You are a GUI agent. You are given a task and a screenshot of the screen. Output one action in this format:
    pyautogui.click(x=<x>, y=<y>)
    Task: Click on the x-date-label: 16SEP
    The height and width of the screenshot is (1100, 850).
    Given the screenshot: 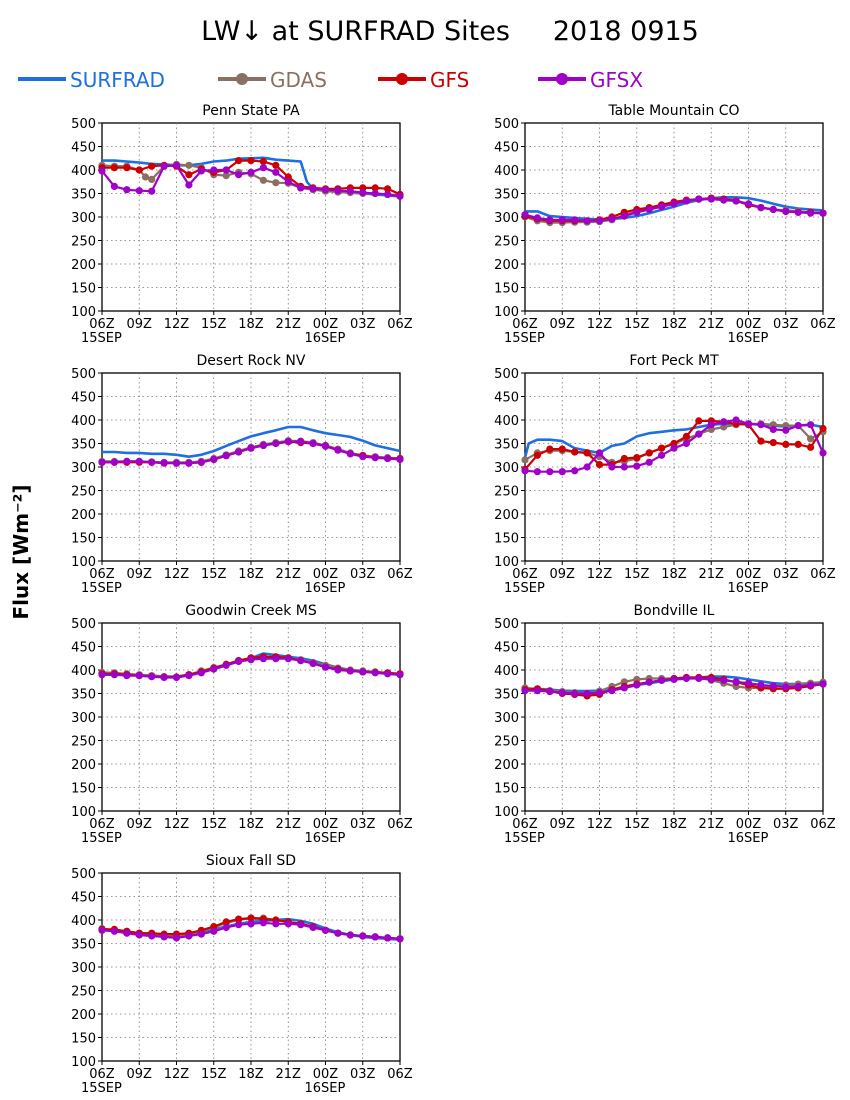 What is the action you would take?
    pyautogui.click(x=748, y=588)
    